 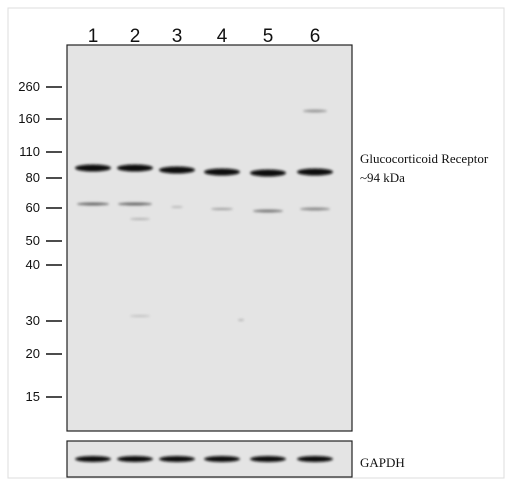 I want to click on lane-label: 5, so click(x=268, y=36).